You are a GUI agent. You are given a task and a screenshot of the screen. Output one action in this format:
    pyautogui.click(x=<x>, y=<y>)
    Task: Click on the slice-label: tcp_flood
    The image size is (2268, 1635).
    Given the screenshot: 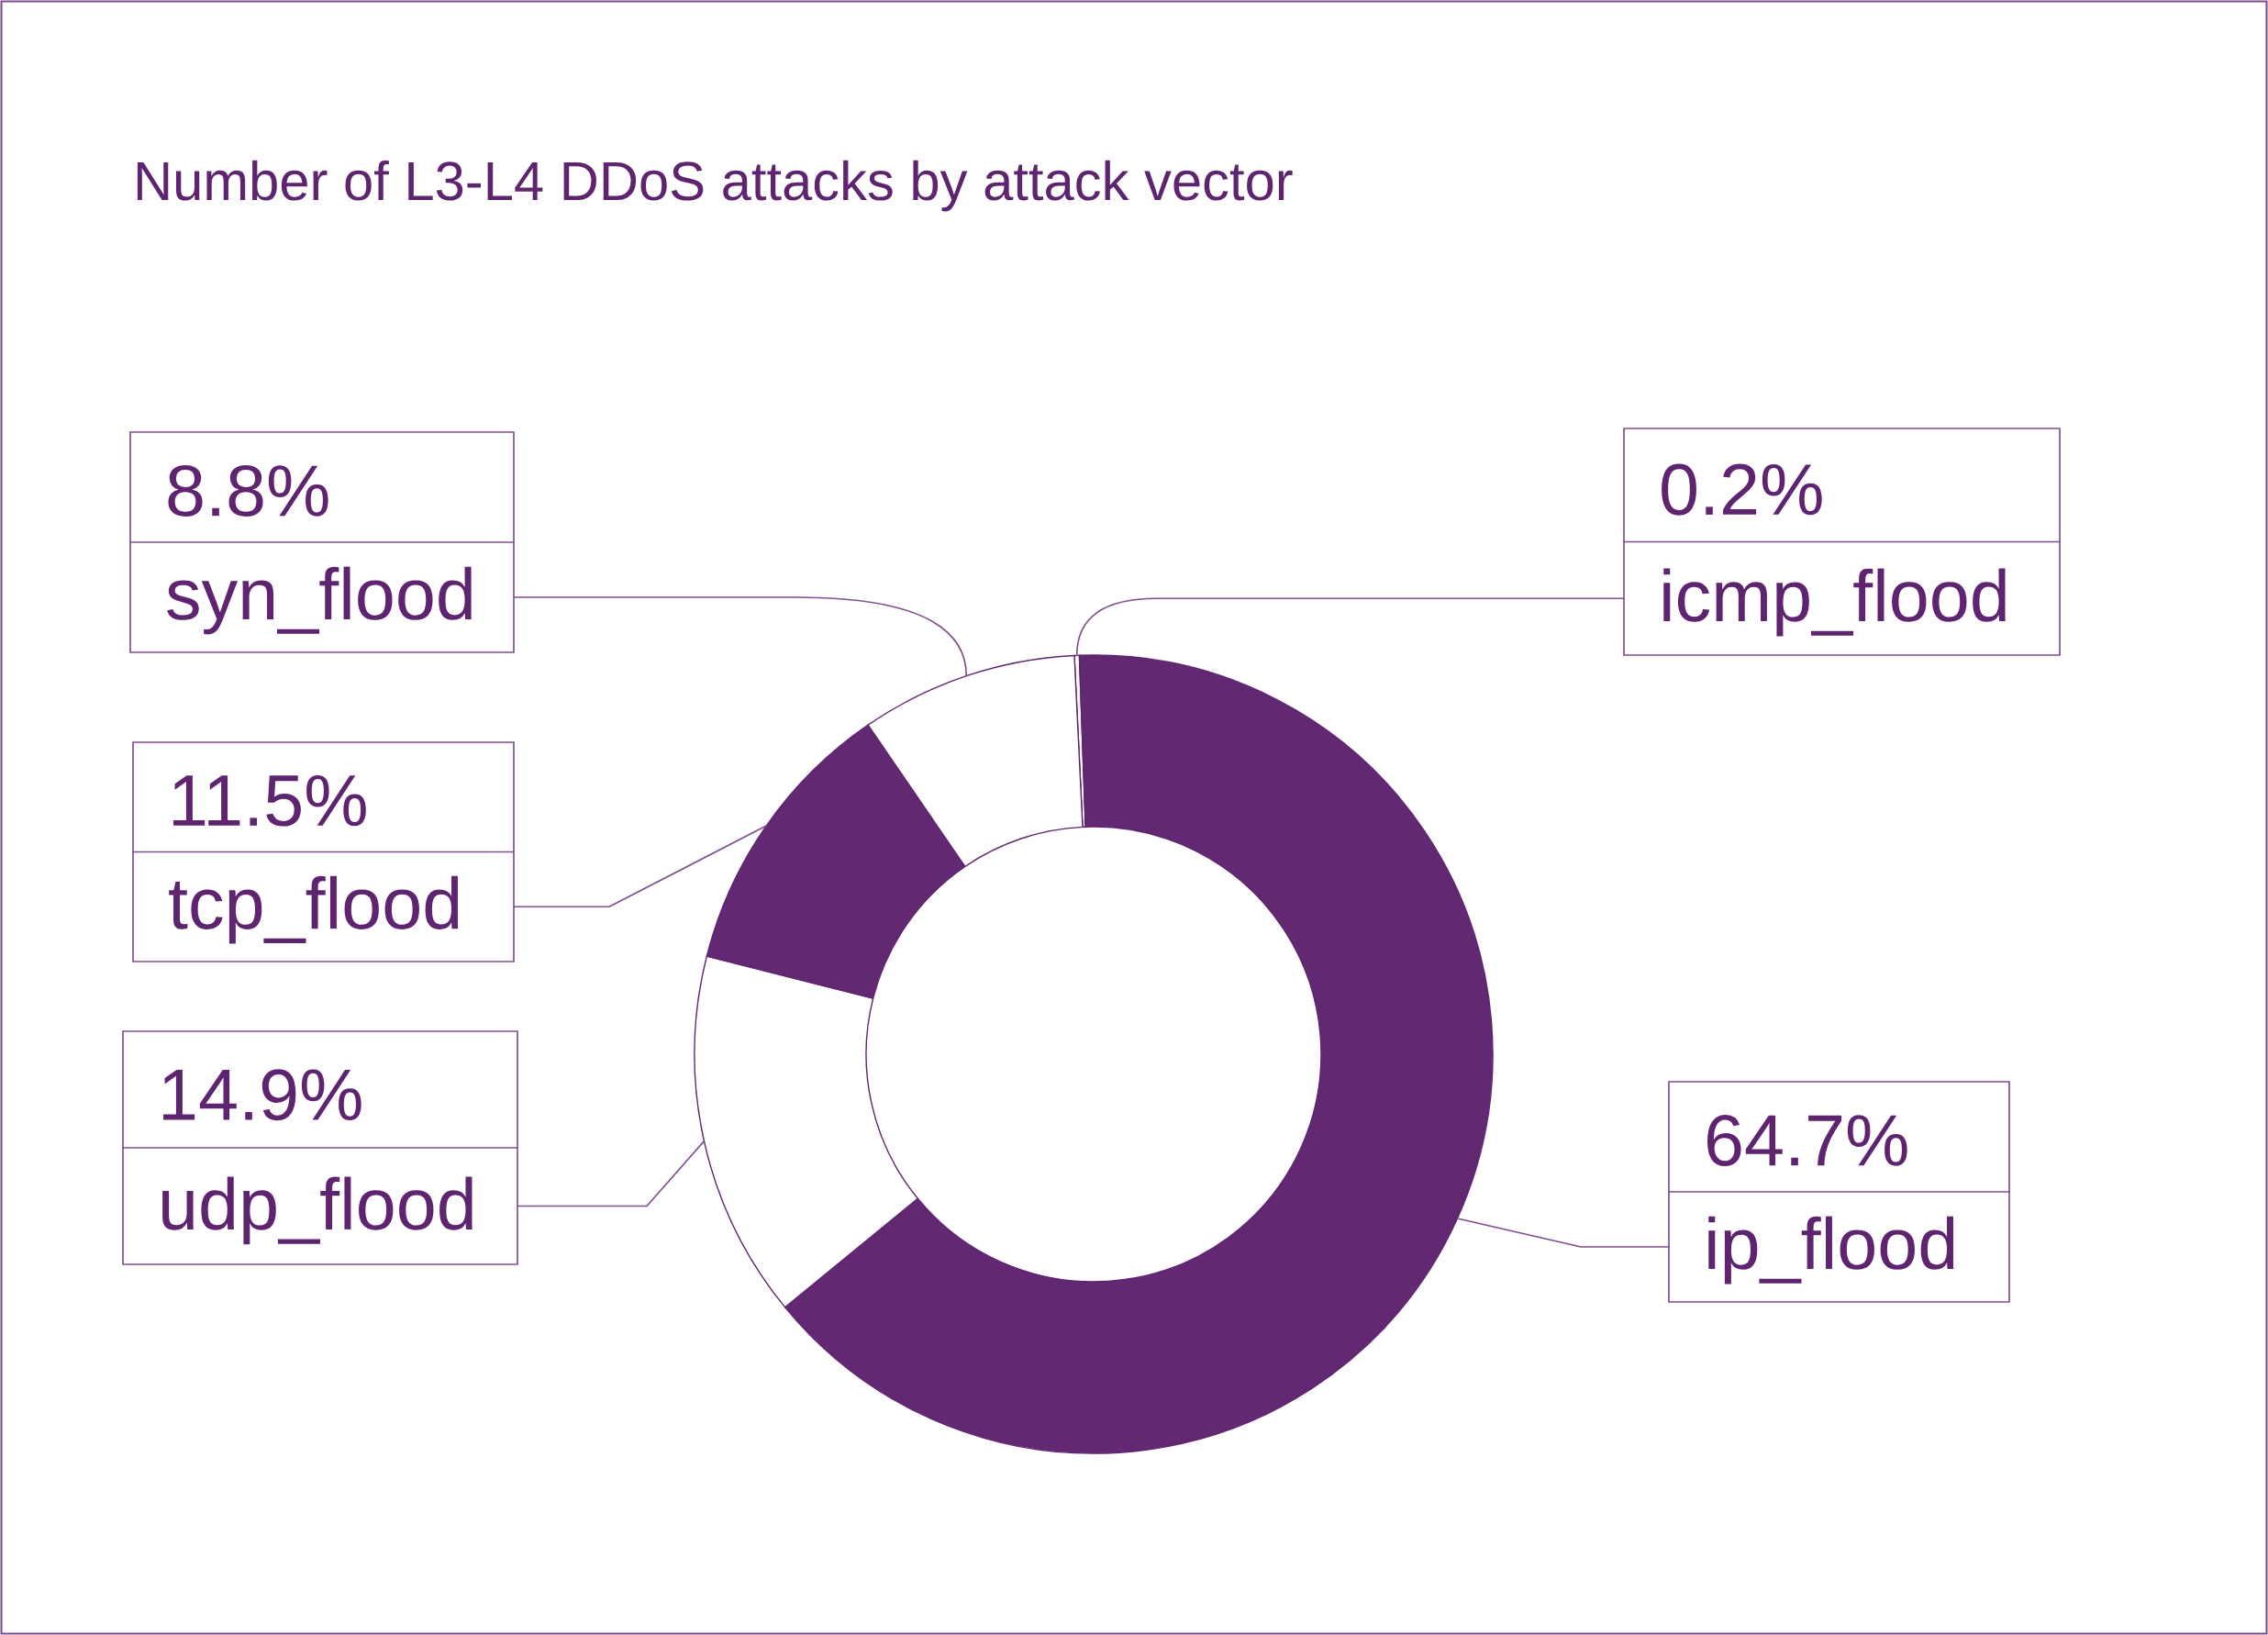 What is the action you would take?
    pyautogui.click(x=314, y=909)
    